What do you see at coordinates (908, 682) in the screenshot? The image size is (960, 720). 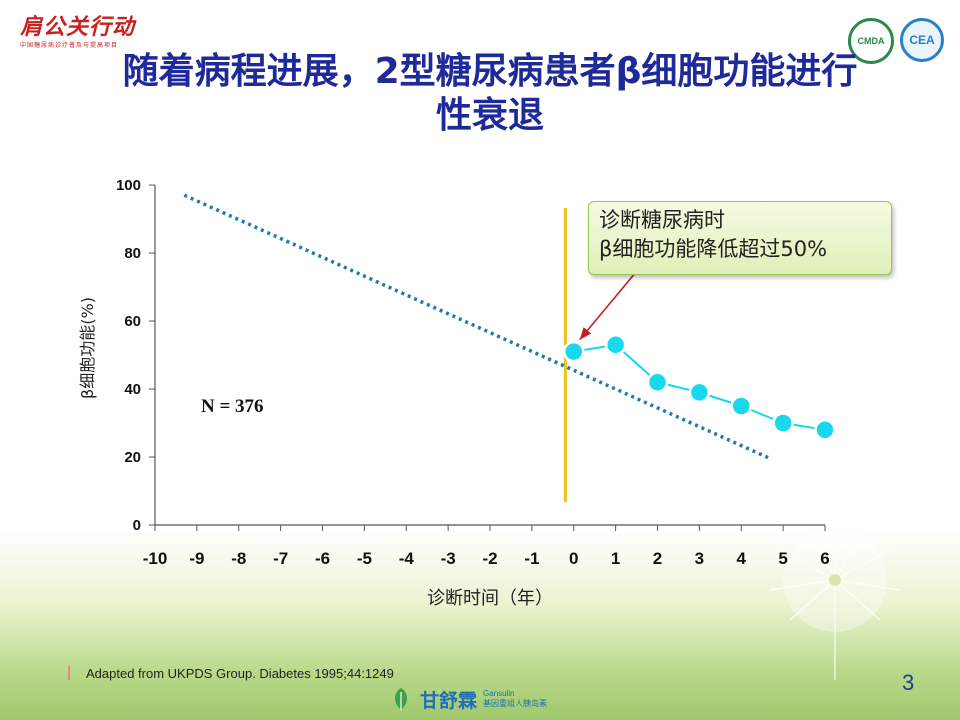 I see `page-number: 3` at bounding box center [908, 682].